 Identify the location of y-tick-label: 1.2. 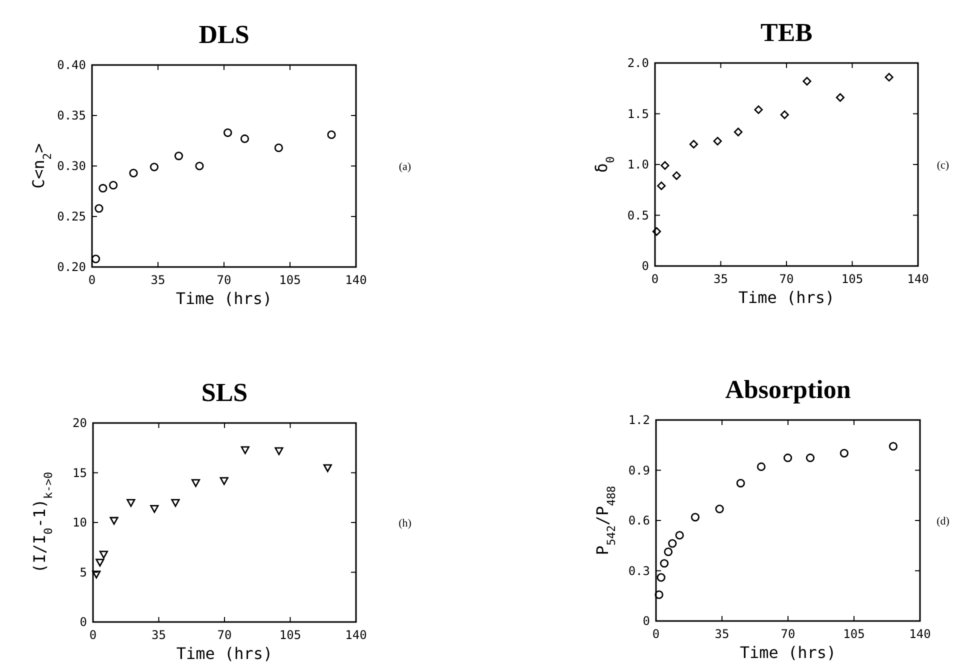
(639, 420).